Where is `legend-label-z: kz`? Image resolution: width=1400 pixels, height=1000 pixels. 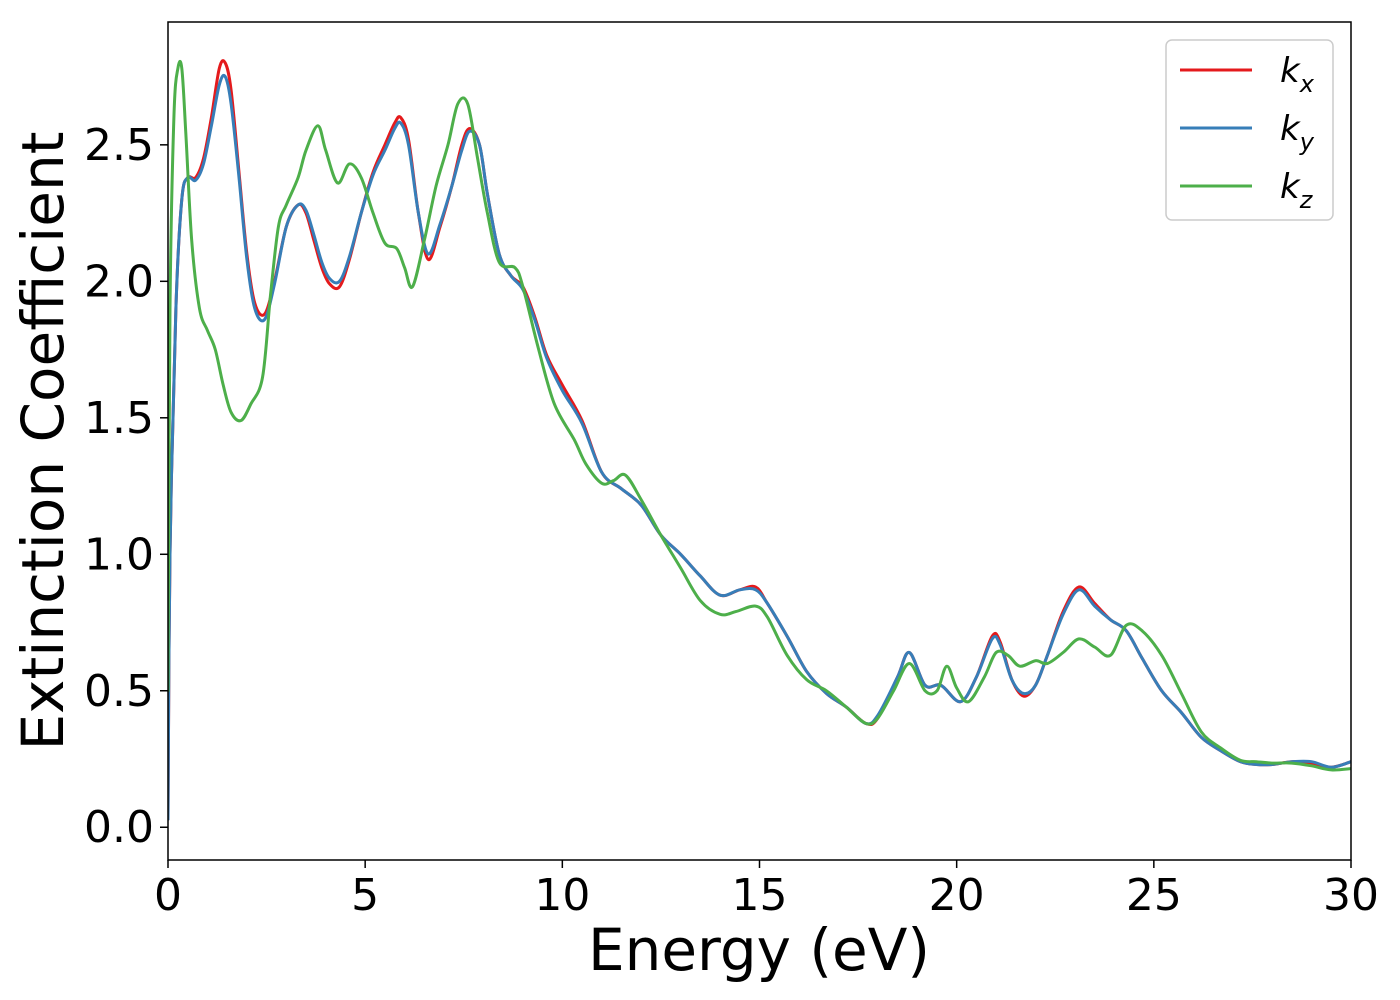 legend-label-z: kz is located at coordinates (1297, 190).